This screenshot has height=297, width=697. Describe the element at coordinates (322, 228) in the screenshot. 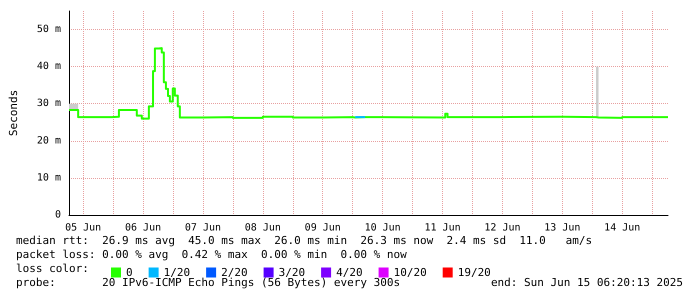

I see `x-tick-label: 09 Jun` at that location.